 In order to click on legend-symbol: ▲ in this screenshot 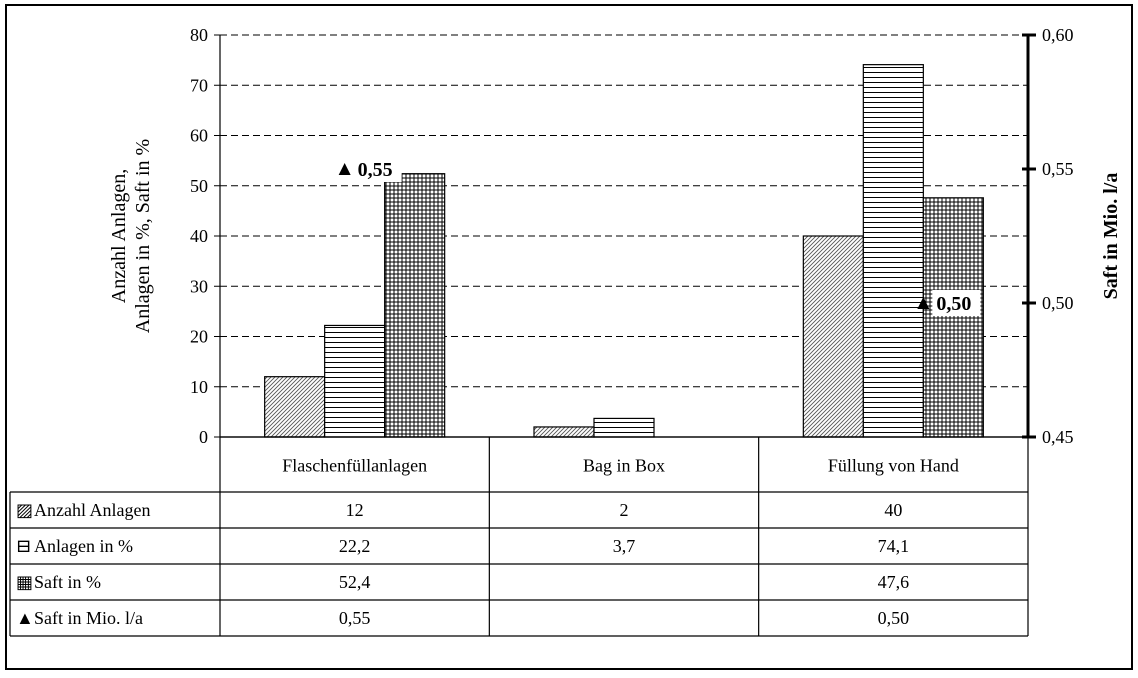, I will do `click(25, 618)`.